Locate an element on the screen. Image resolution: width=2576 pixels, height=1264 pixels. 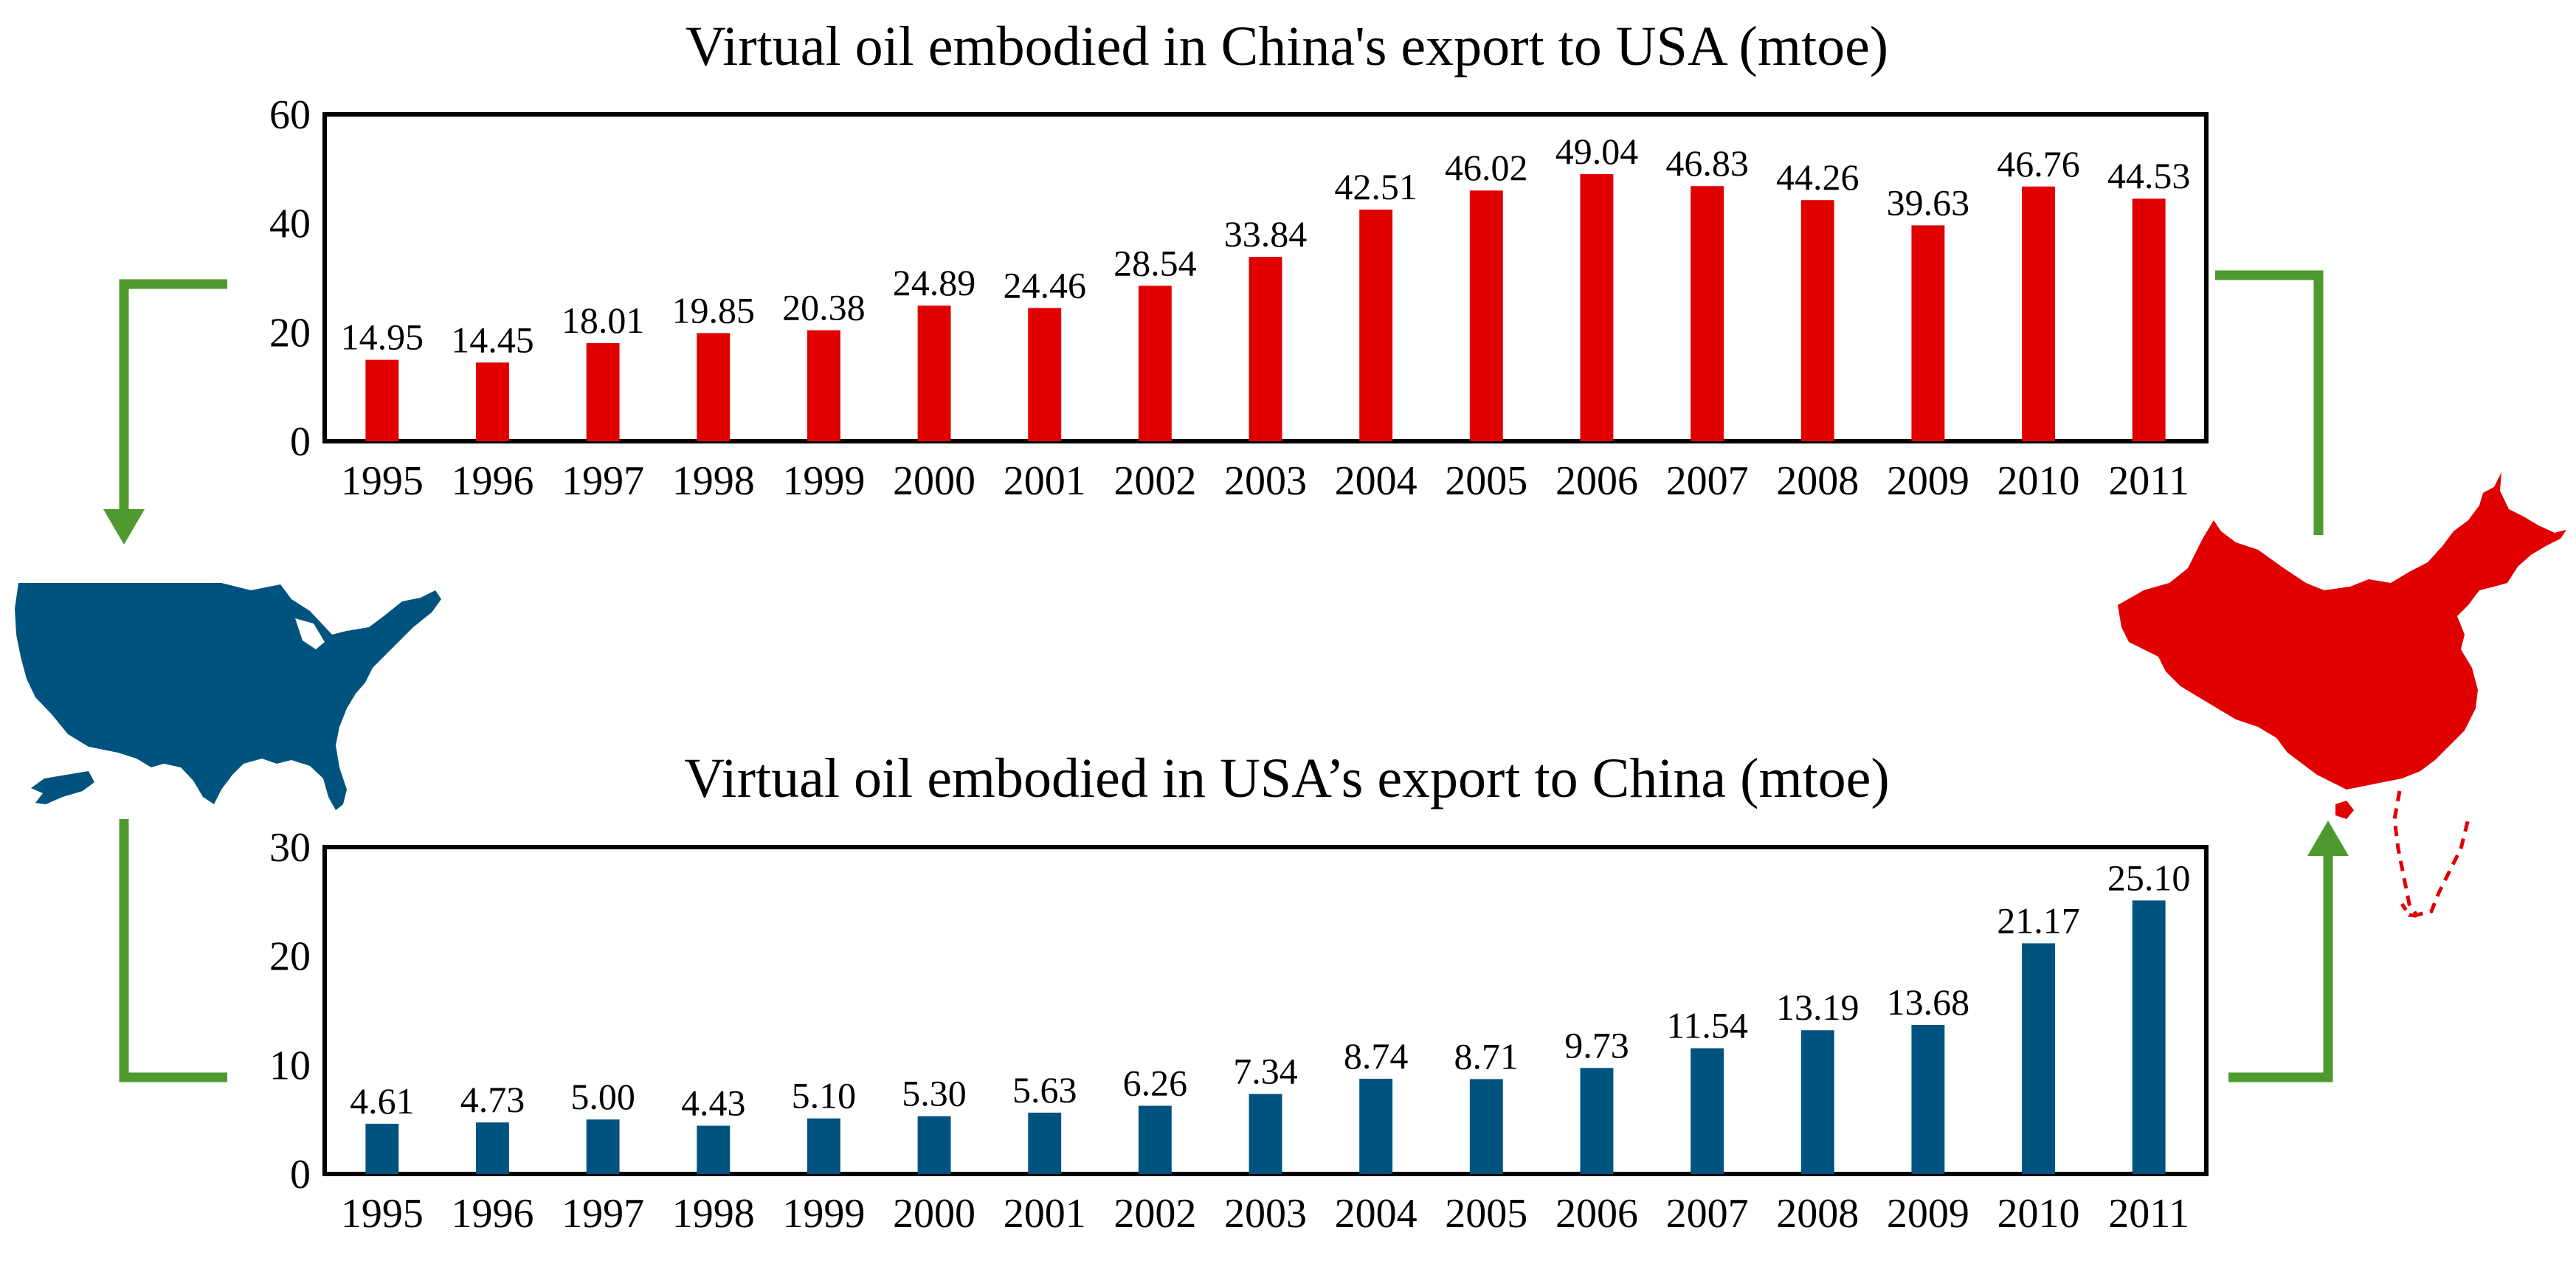
usa-export-data-label: 5.10 is located at coordinates (824, 1095).